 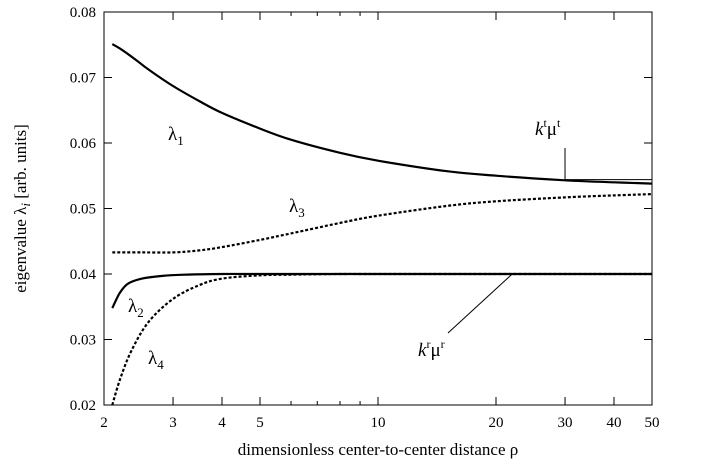 What do you see at coordinates (378, 423) in the screenshot?
I see `x-tick-label: 10` at bounding box center [378, 423].